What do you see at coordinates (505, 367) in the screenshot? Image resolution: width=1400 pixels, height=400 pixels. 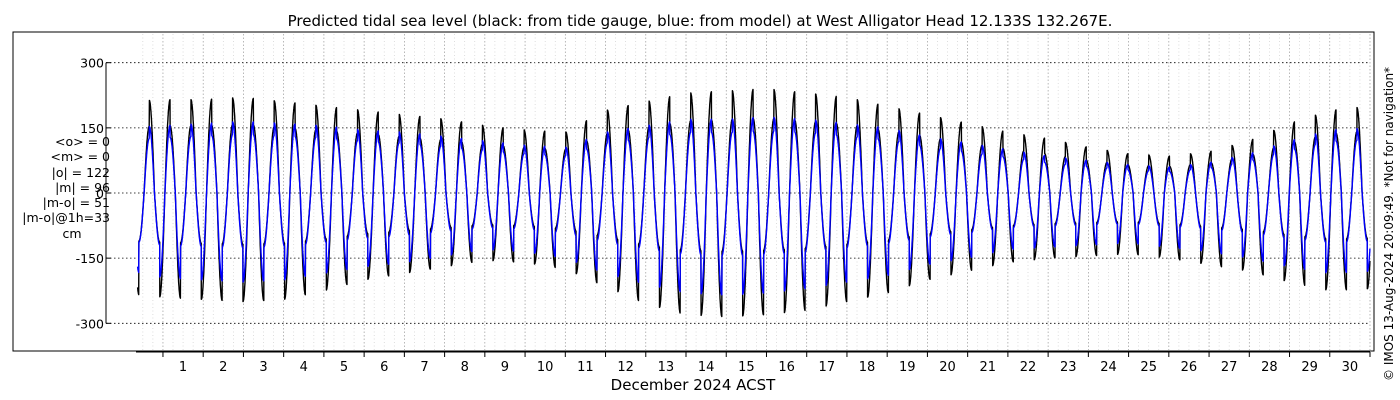 I see `x-tick-label: 9` at bounding box center [505, 367].